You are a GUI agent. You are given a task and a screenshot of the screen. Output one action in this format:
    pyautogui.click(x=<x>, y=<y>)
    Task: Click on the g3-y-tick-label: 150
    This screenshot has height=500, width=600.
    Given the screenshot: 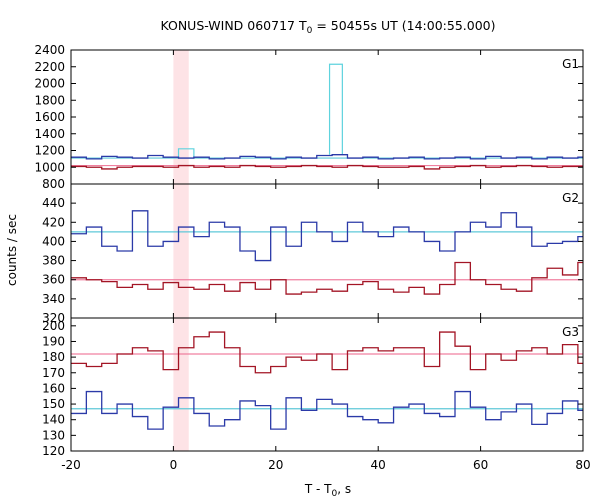 What is the action you would take?
    pyautogui.click(x=53, y=404)
    